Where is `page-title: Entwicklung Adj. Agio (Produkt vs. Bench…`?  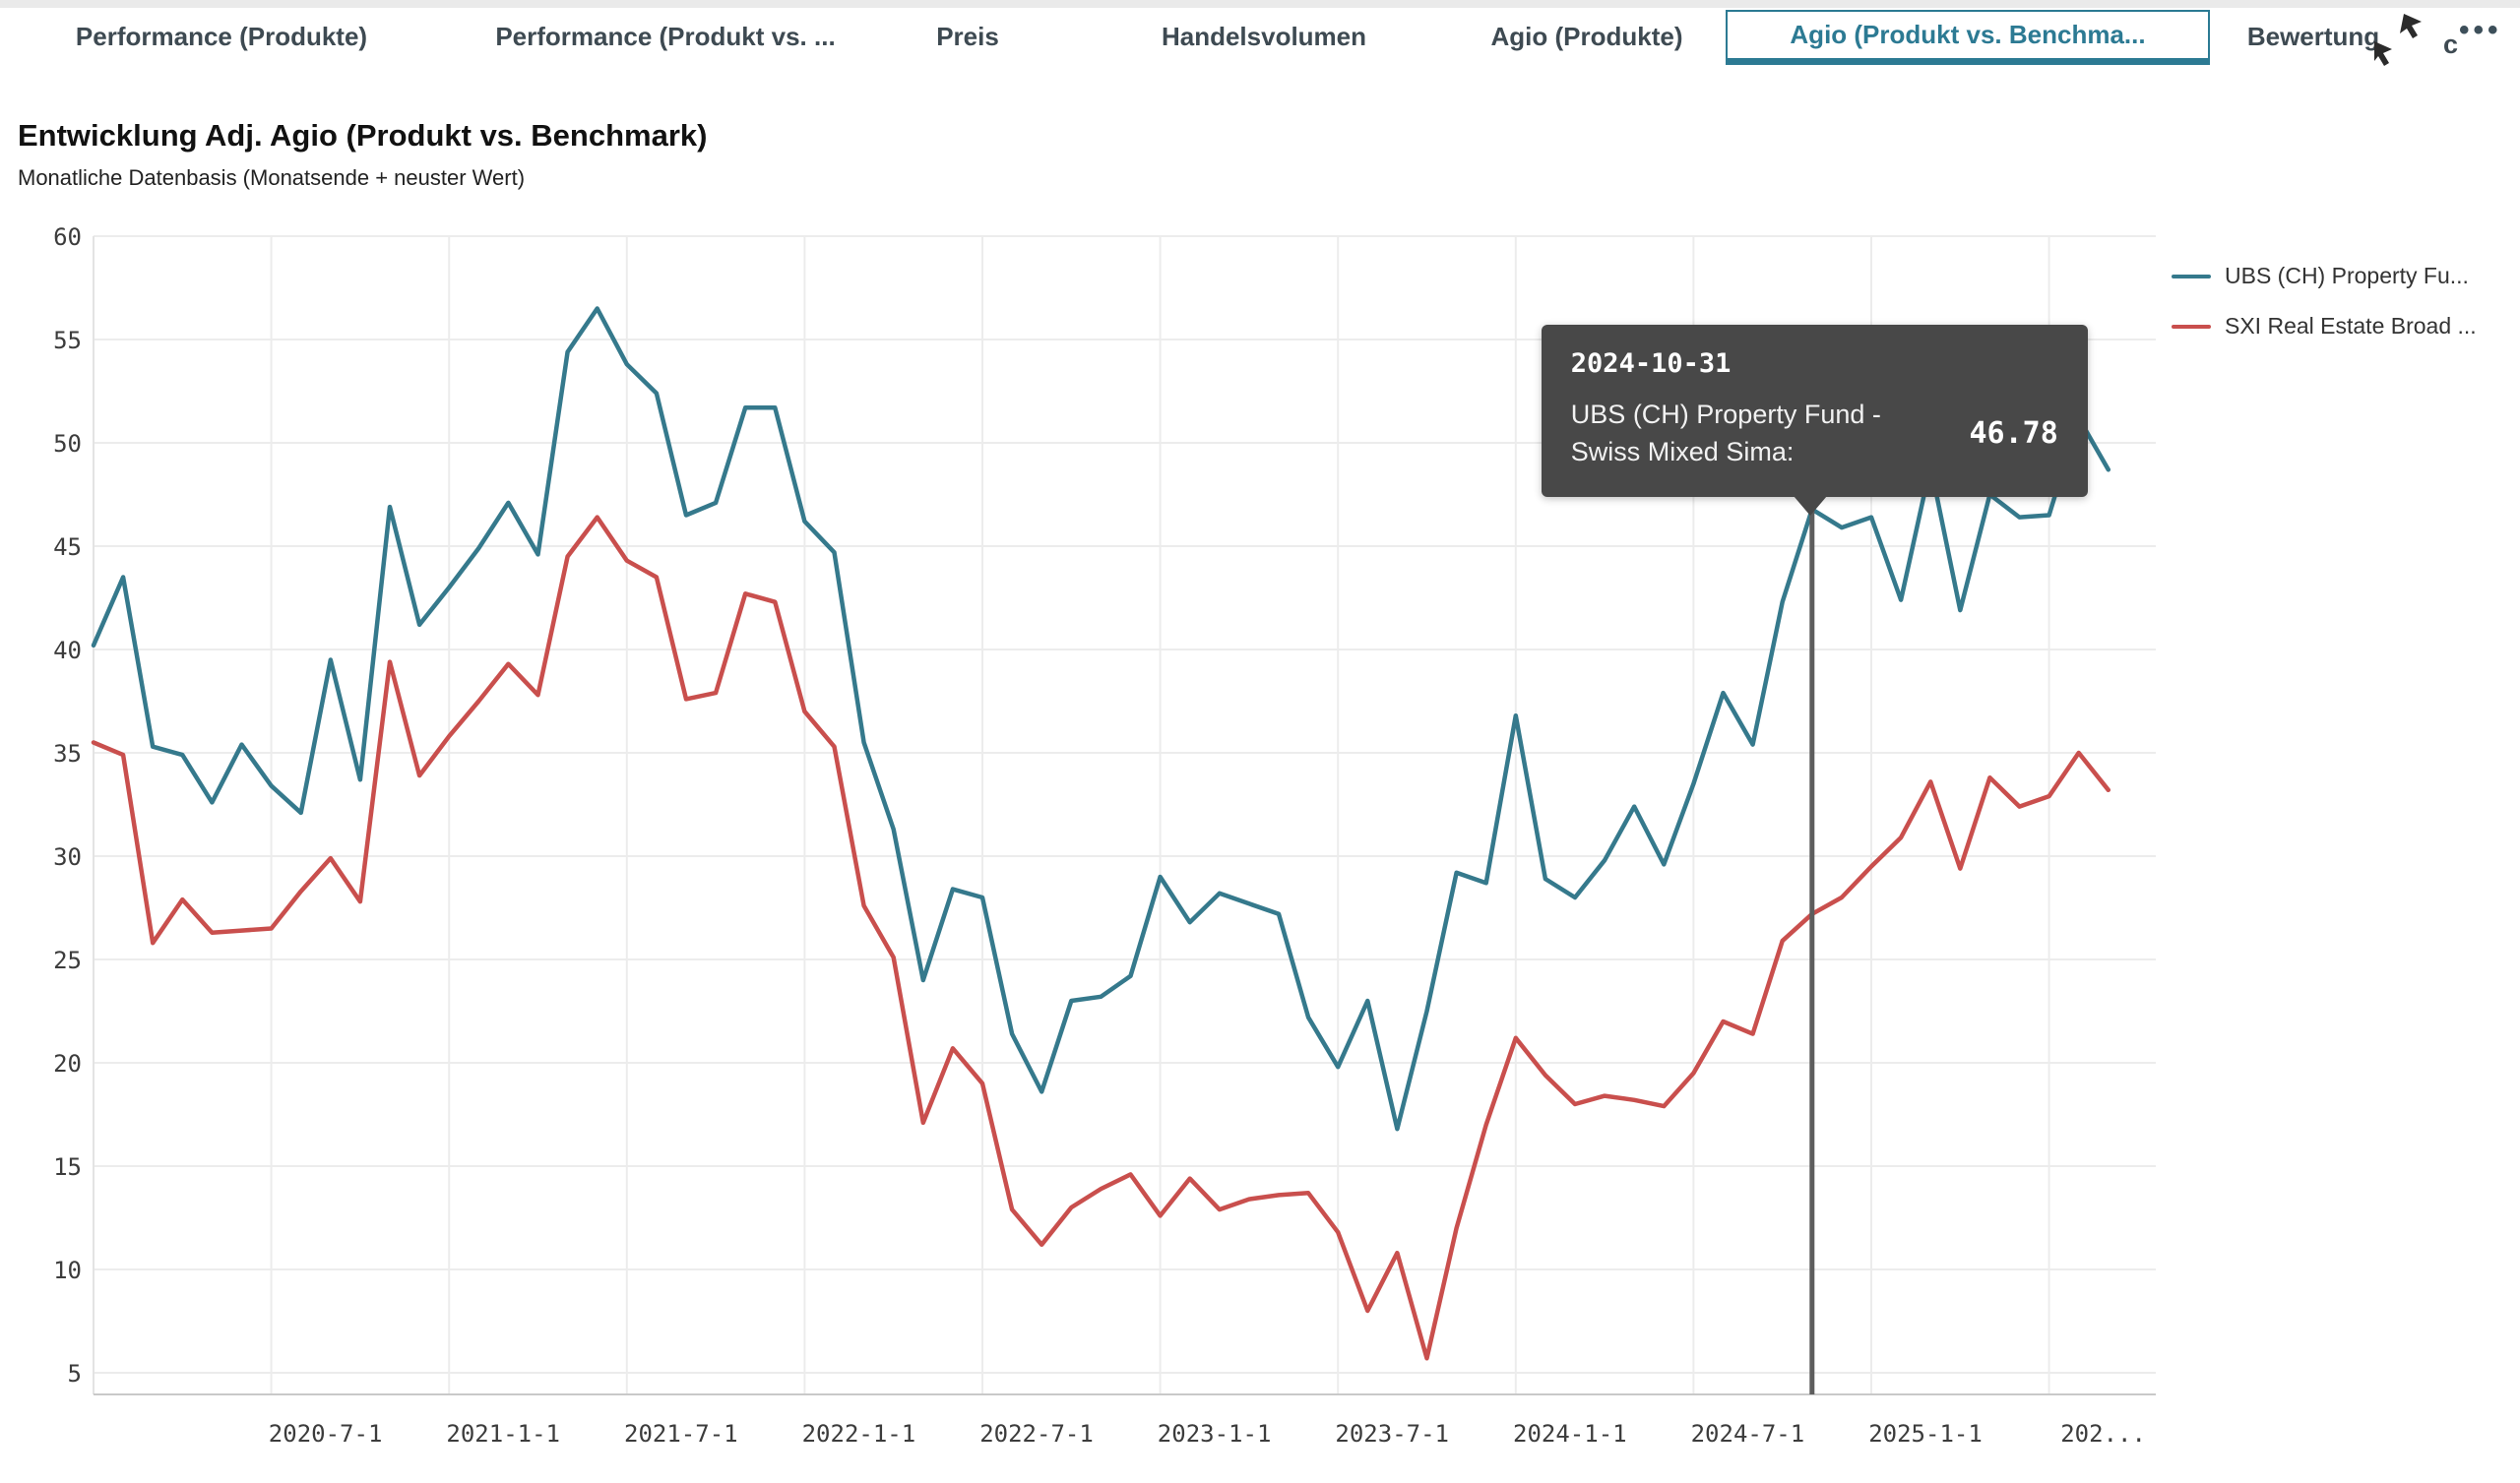 page-title: Entwicklung Adj. Agio (Produkt vs. Bench… is located at coordinates (363, 135).